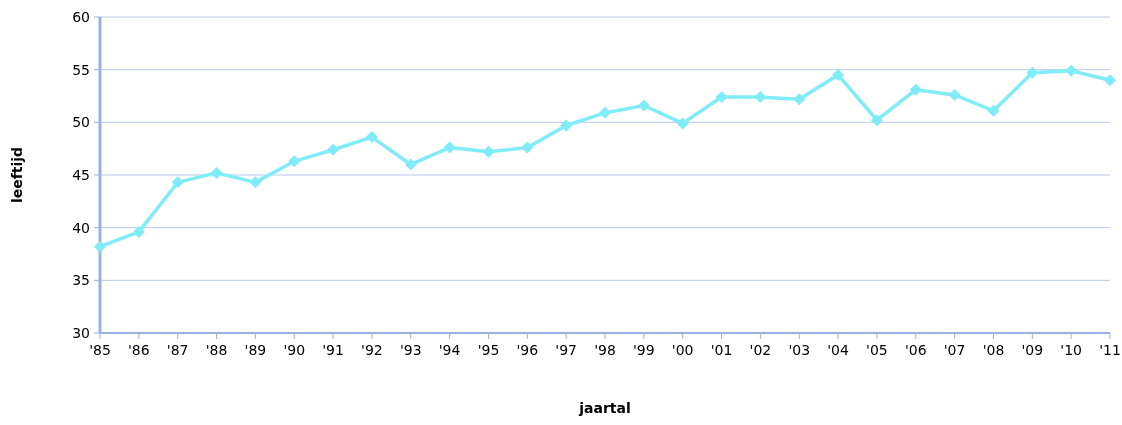 The width and height of the screenshot is (1122, 425). I want to click on x-tick-label: '91, so click(333, 350).